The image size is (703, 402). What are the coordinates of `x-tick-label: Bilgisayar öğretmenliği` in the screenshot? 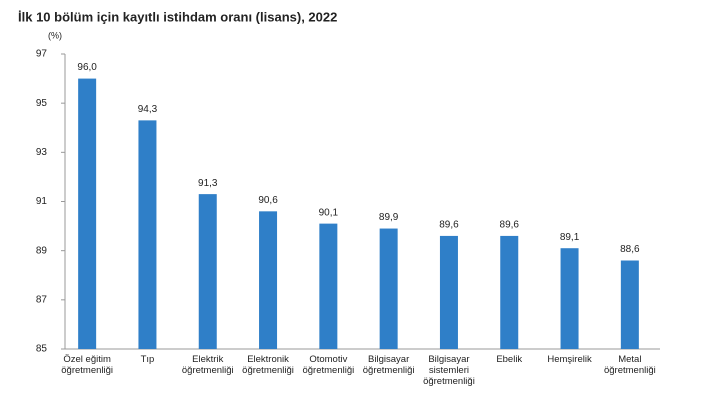 It's located at (388, 365).